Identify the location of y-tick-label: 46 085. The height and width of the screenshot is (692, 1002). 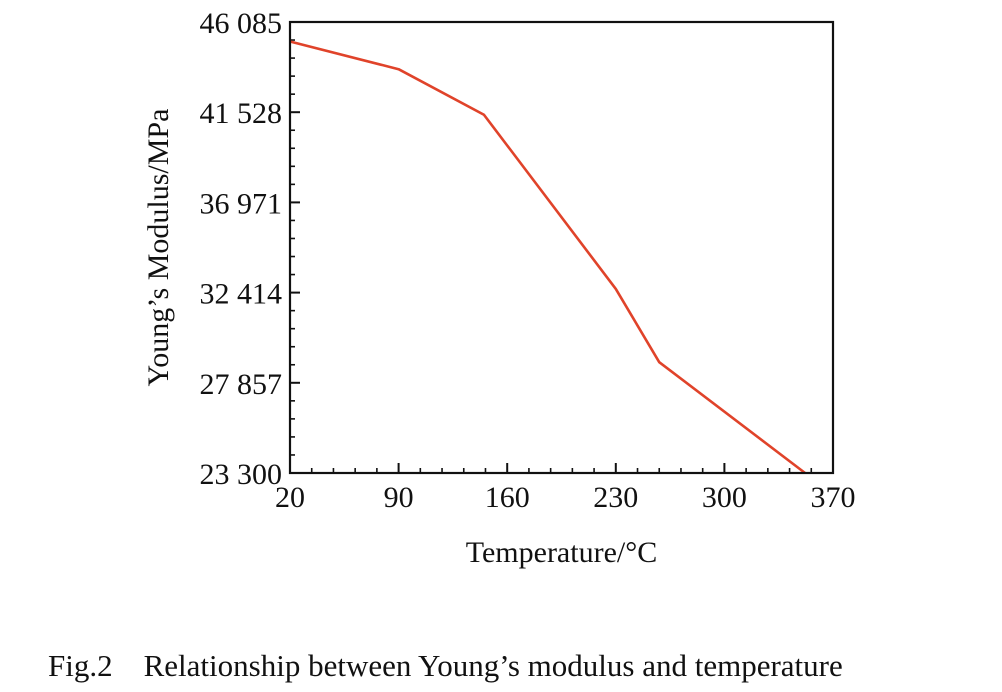
(241, 23).